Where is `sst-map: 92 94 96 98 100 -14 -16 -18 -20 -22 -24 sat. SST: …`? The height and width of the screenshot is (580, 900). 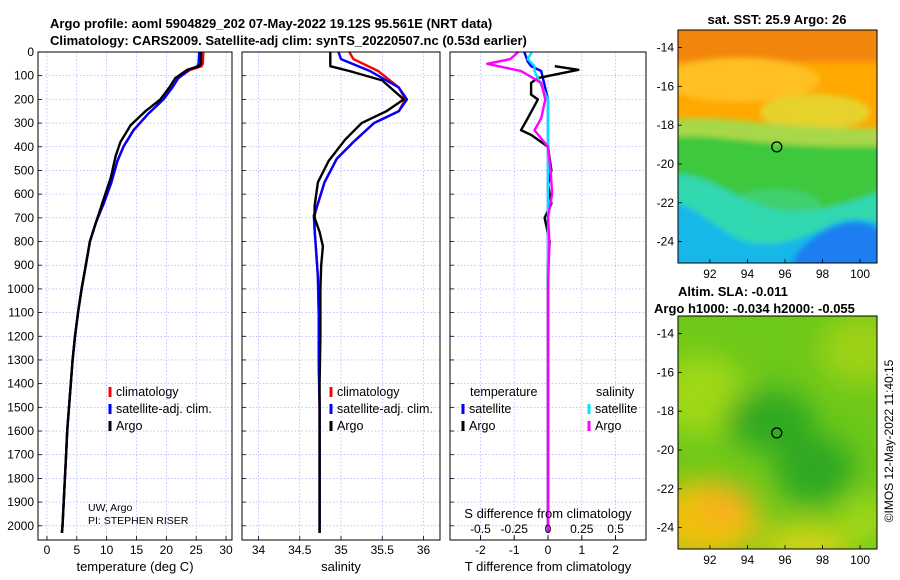 sst-map: 92 94 96 98 100 -14 -16 -18 -20 -22 -24 sat. SST: … is located at coordinates (767, 146).